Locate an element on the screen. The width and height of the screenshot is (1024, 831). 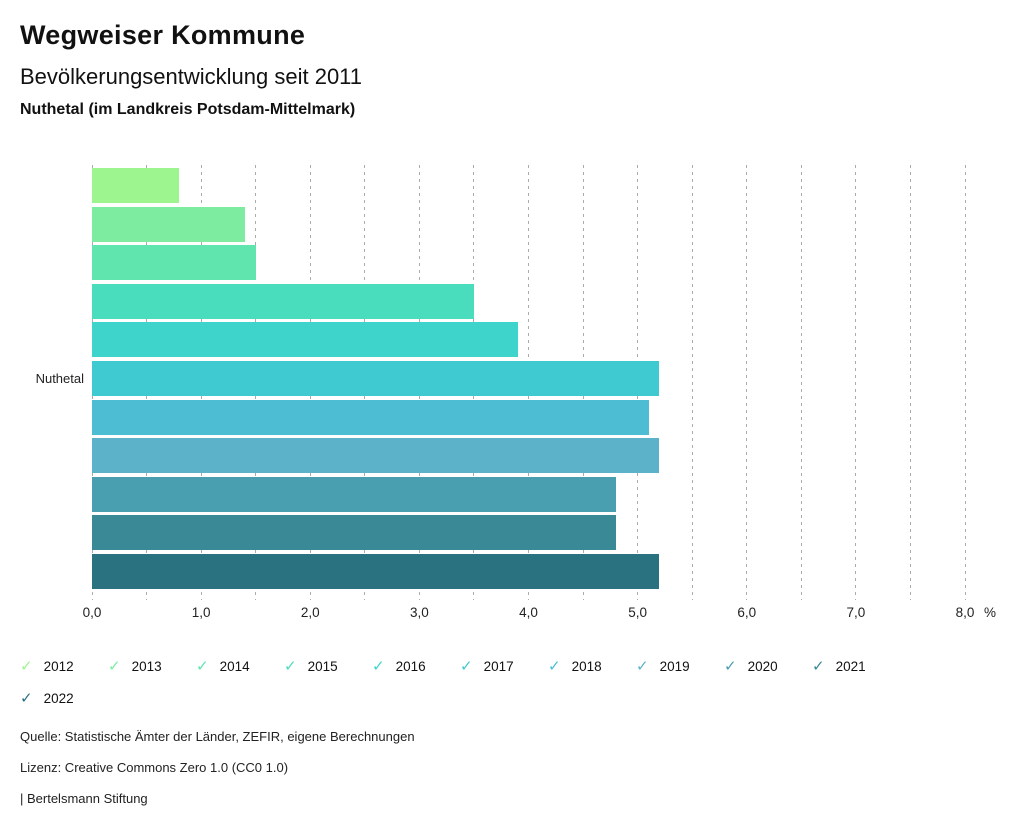
legend-year-label: 2020 is located at coordinates (762, 666).